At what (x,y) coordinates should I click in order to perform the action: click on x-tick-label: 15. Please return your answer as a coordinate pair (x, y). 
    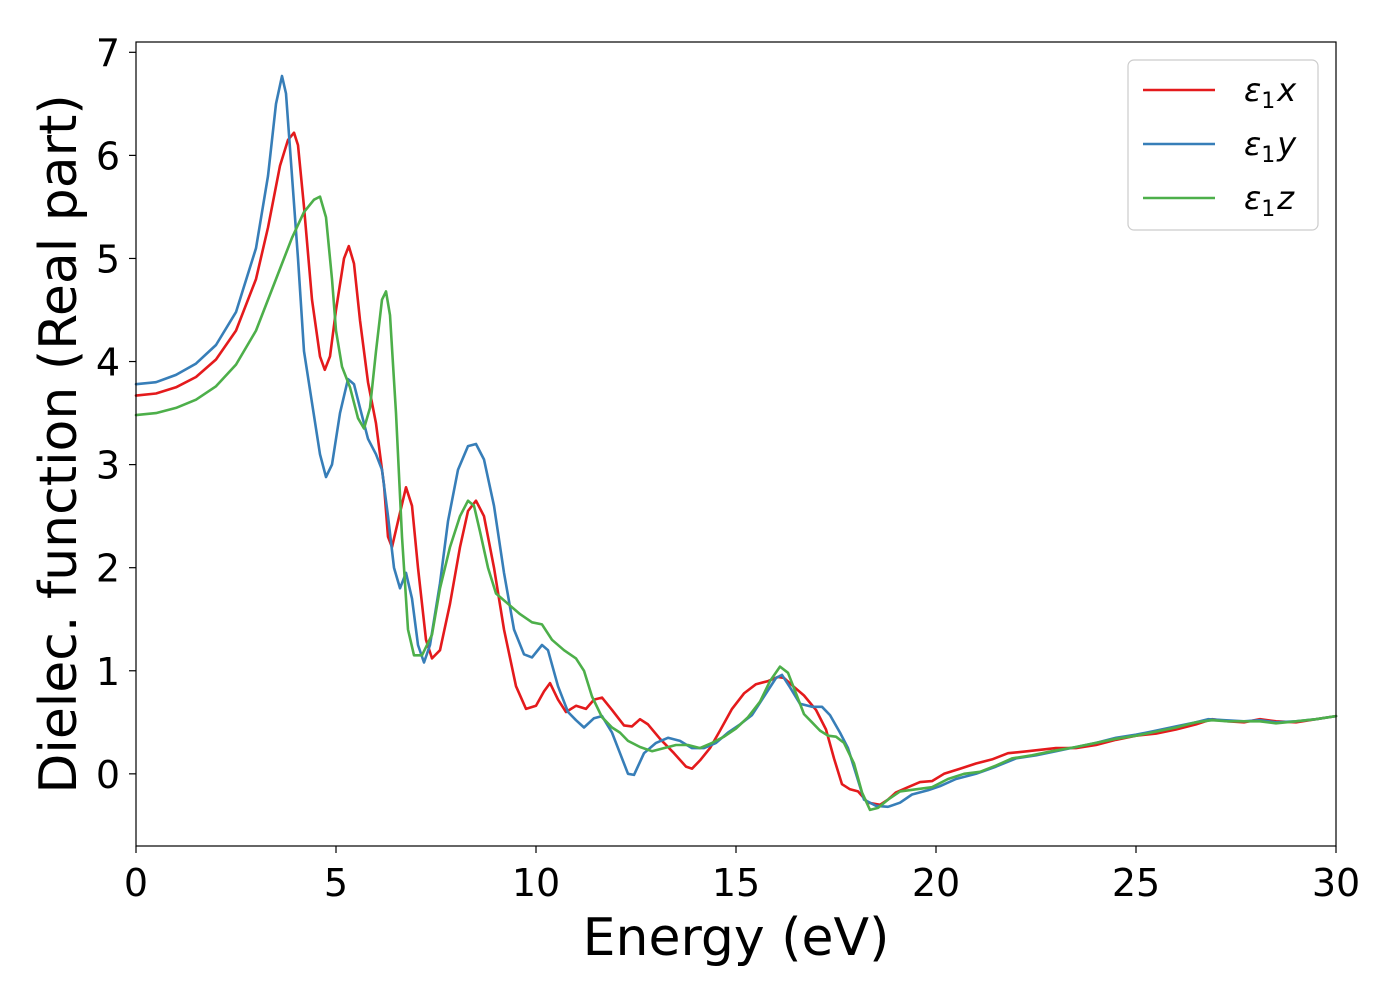
    Looking at the image, I should click on (736, 883).